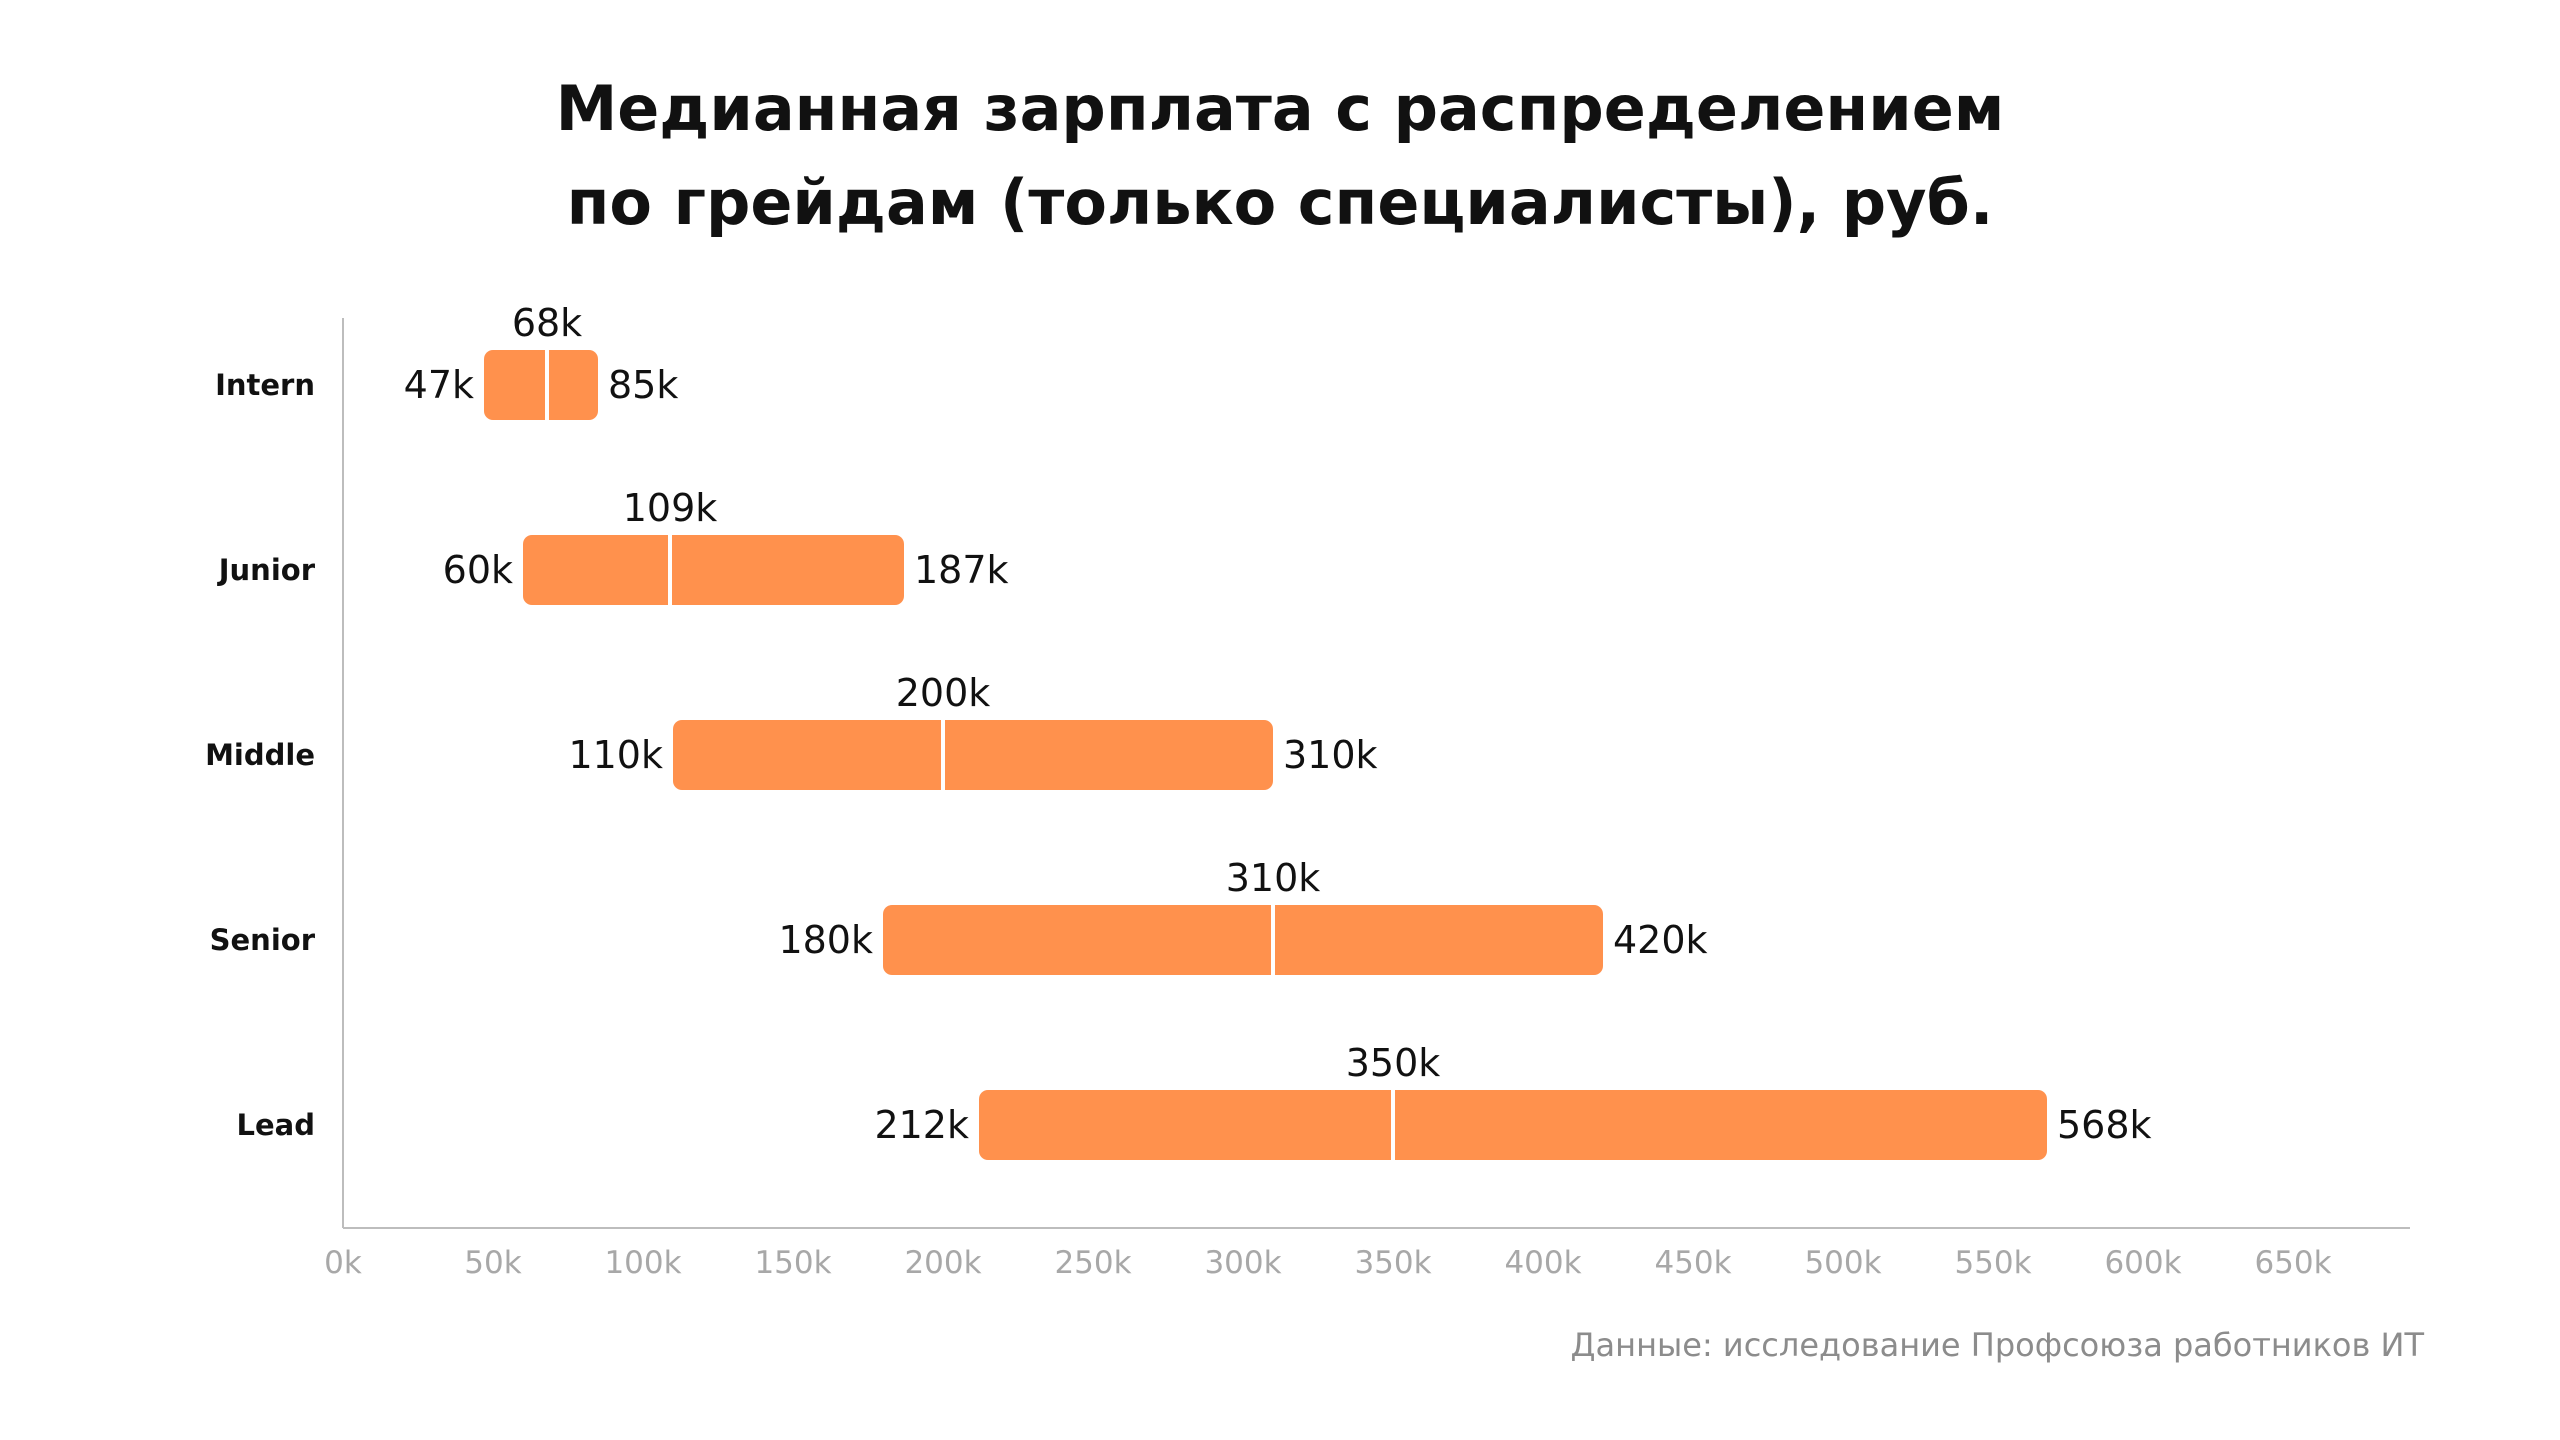  Describe the element at coordinates (643, 385) in the screenshot. I see `max-value-label: 85k` at that location.